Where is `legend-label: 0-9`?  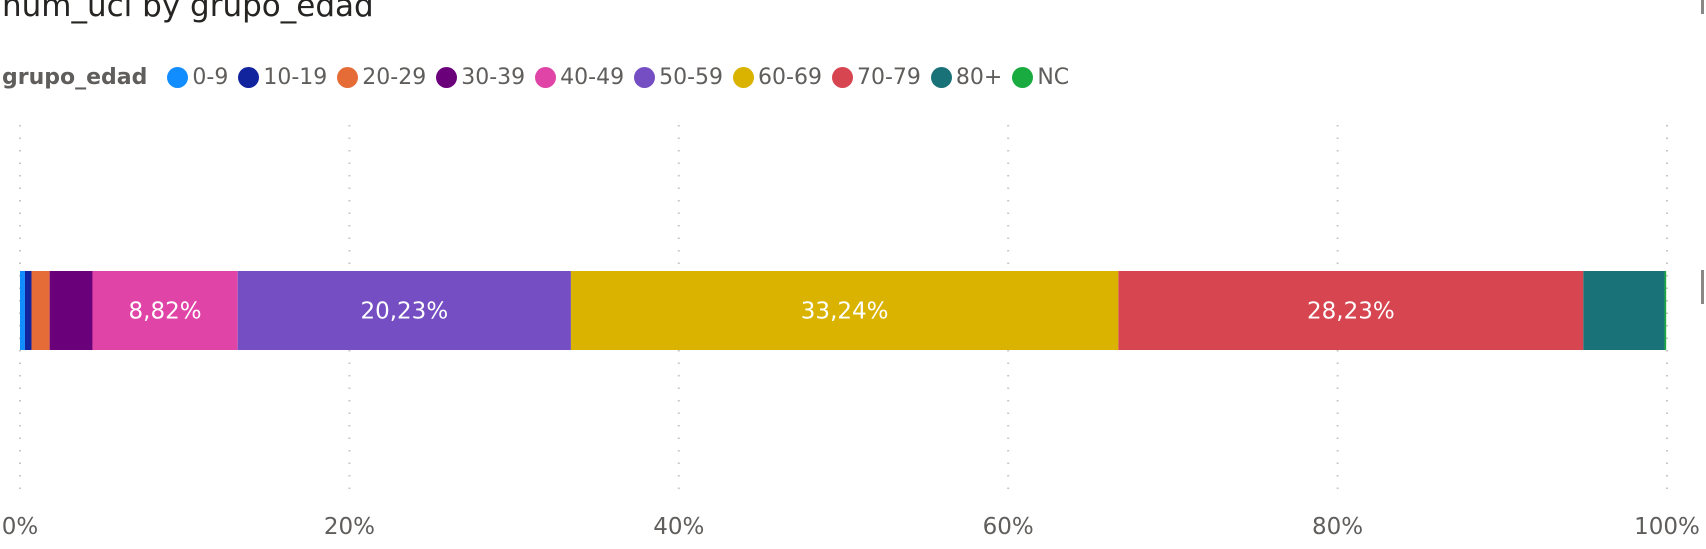
legend-label: 0-9 is located at coordinates (210, 77).